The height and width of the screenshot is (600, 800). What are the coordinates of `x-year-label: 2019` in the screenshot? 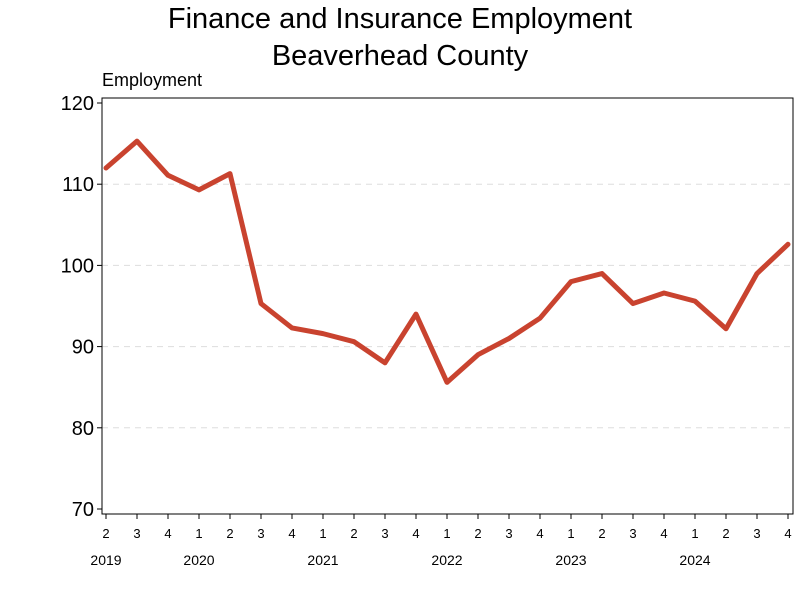 It's located at (105, 560).